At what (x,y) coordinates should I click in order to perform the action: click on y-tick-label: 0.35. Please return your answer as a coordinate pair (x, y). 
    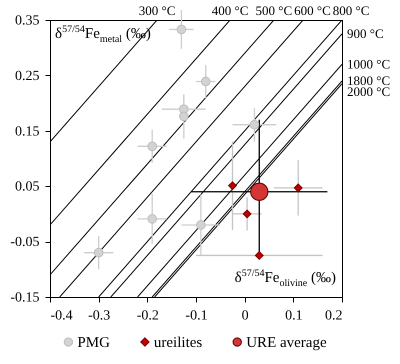
    Looking at the image, I should click on (27, 21).